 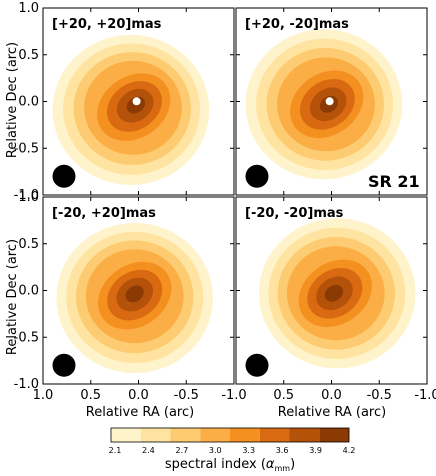 What do you see at coordinates (349, 450) in the screenshot?
I see `colorbar-tick-label: 4.2` at bounding box center [349, 450].